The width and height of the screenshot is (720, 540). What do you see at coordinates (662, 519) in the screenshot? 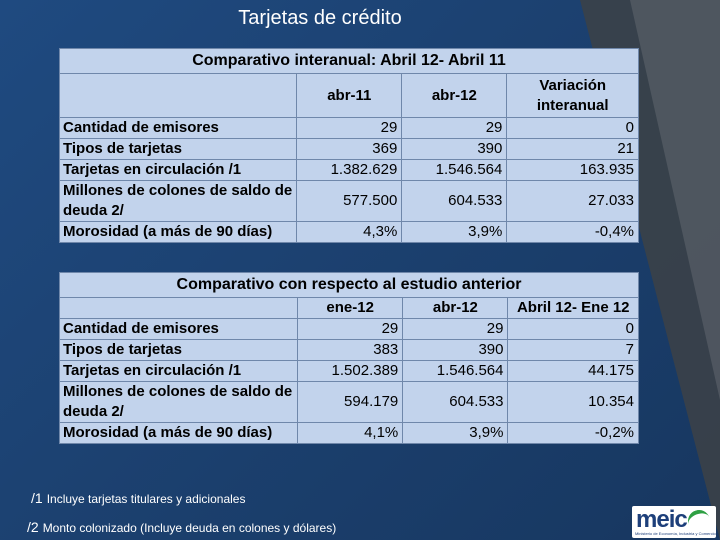
I see `logo-wordmark: meic` at bounding box center [662, 519].